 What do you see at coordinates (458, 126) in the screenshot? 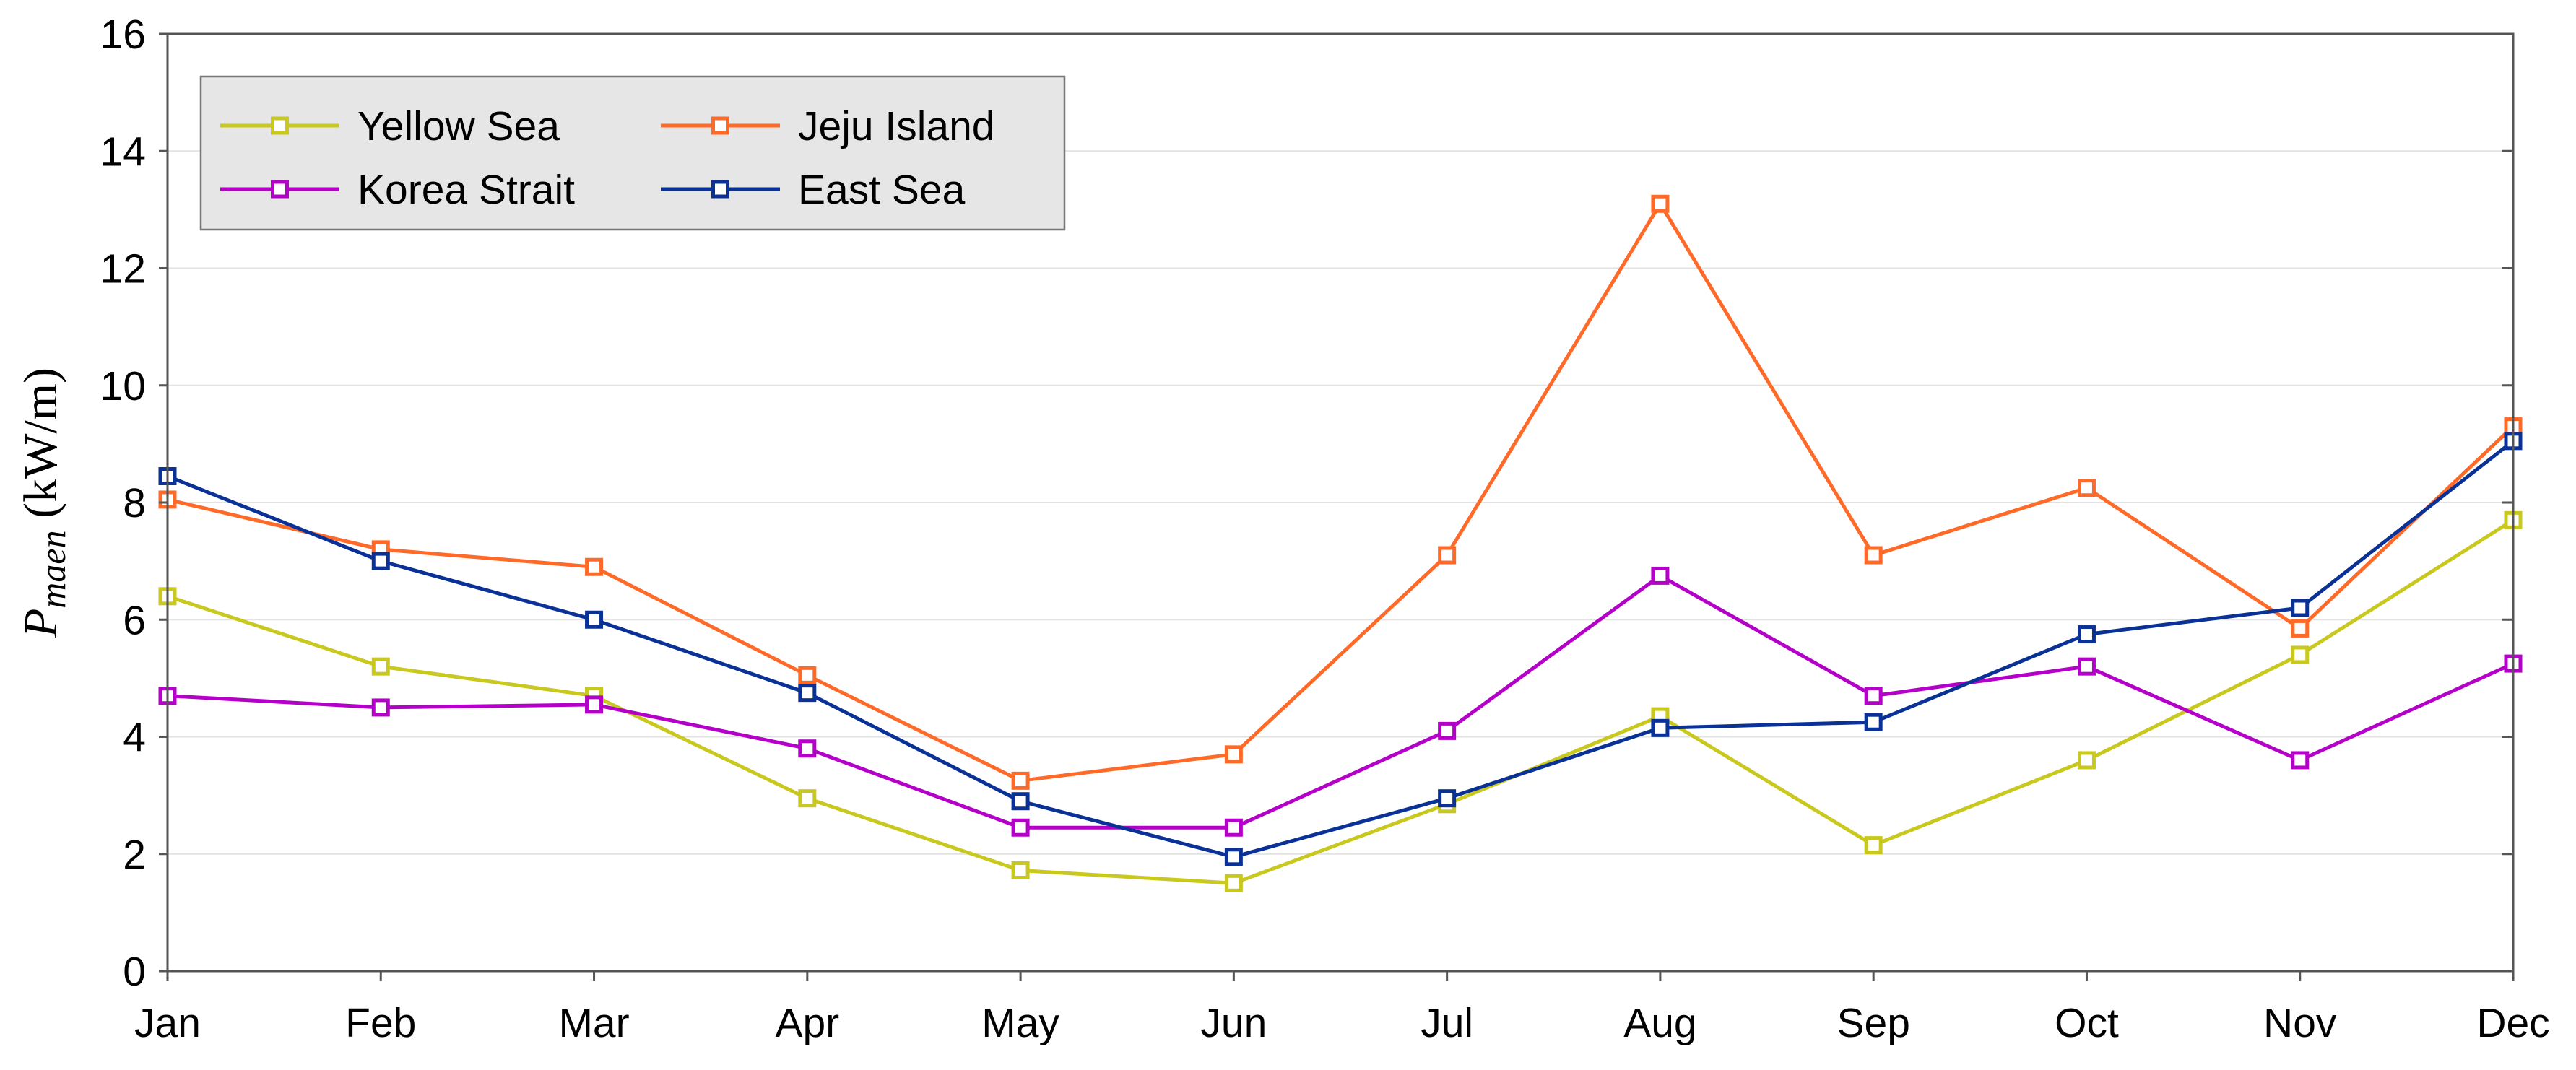
I see `legend-label-yellow-sea: Yellow Sea` at bounding box center [458, 126].